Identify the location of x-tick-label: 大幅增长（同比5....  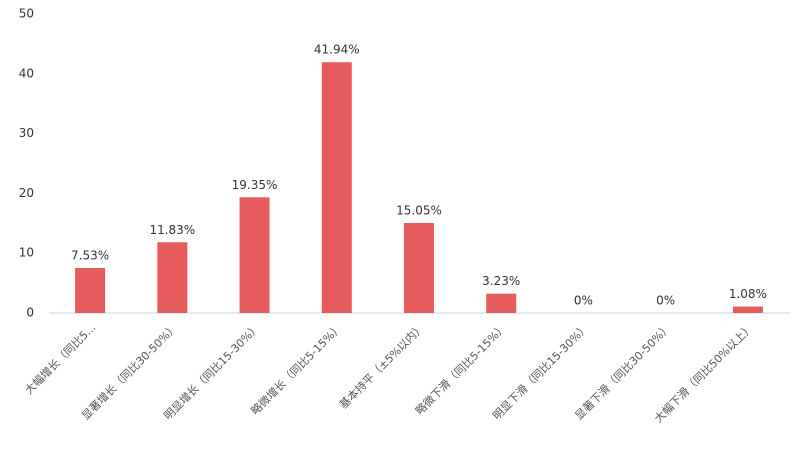
(60, 358).